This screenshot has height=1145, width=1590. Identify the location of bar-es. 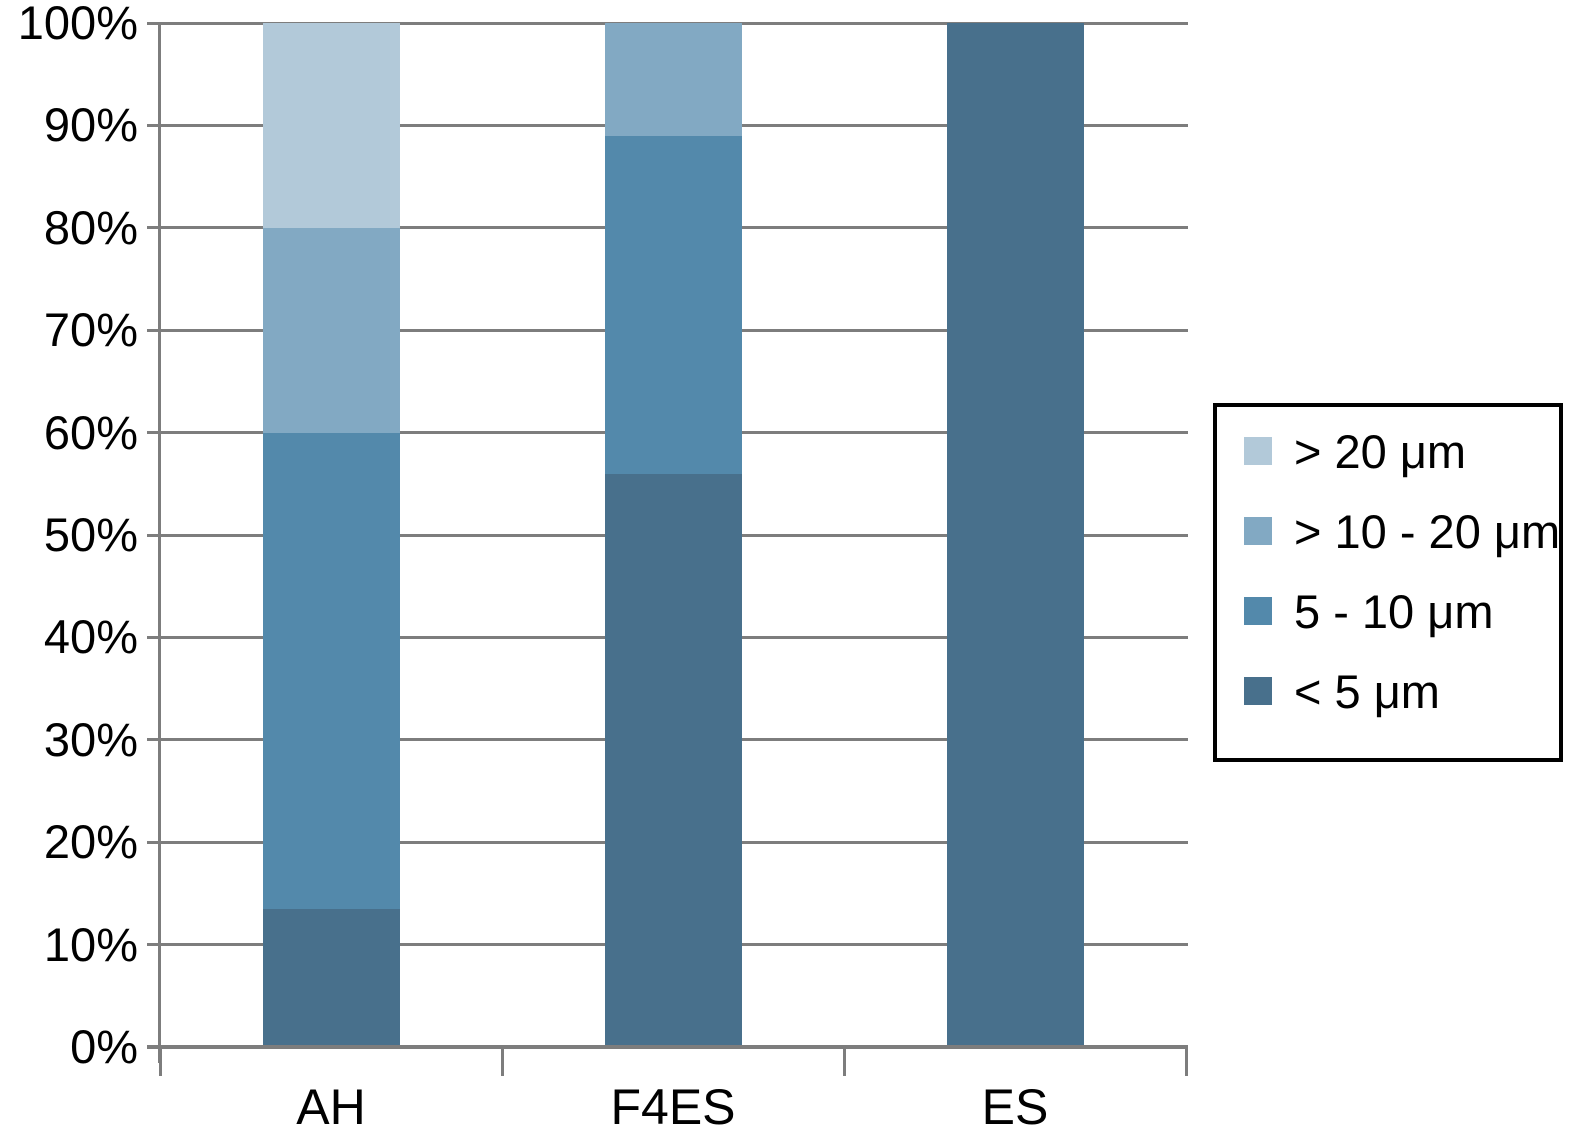
(1015, 535).